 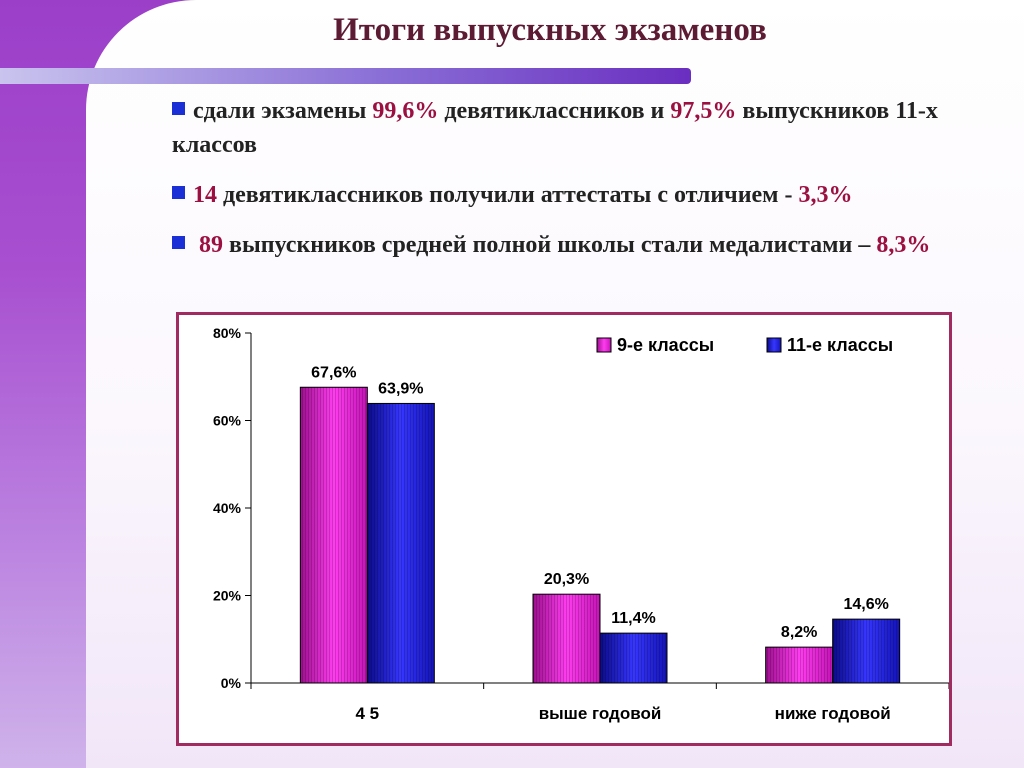 I want to click on y-tick-label: 60%, so click(x=227, y=421).